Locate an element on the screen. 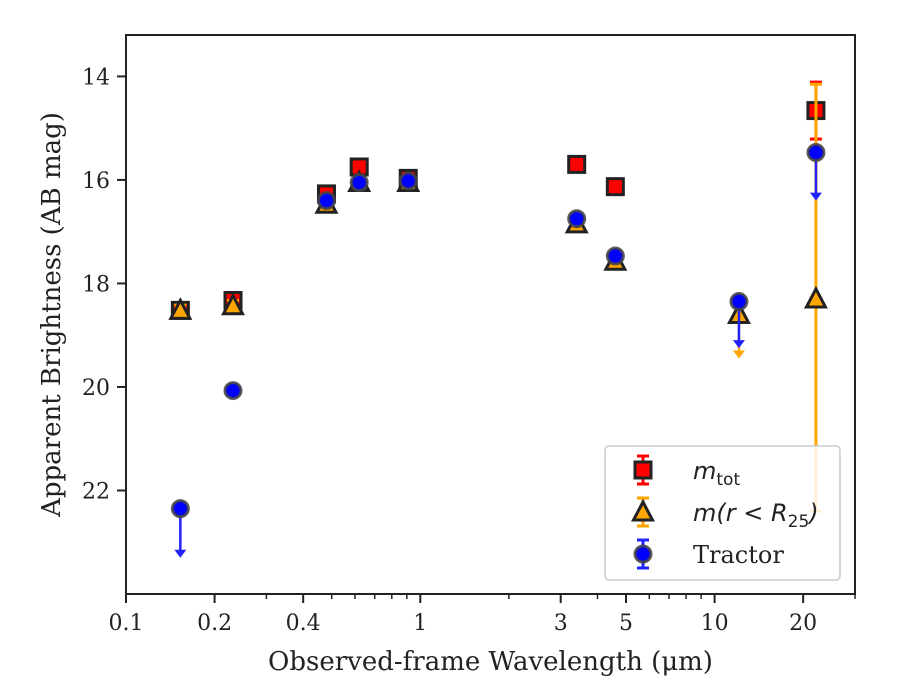  y-tick-label: 14 is located at coordinates (96, 77).